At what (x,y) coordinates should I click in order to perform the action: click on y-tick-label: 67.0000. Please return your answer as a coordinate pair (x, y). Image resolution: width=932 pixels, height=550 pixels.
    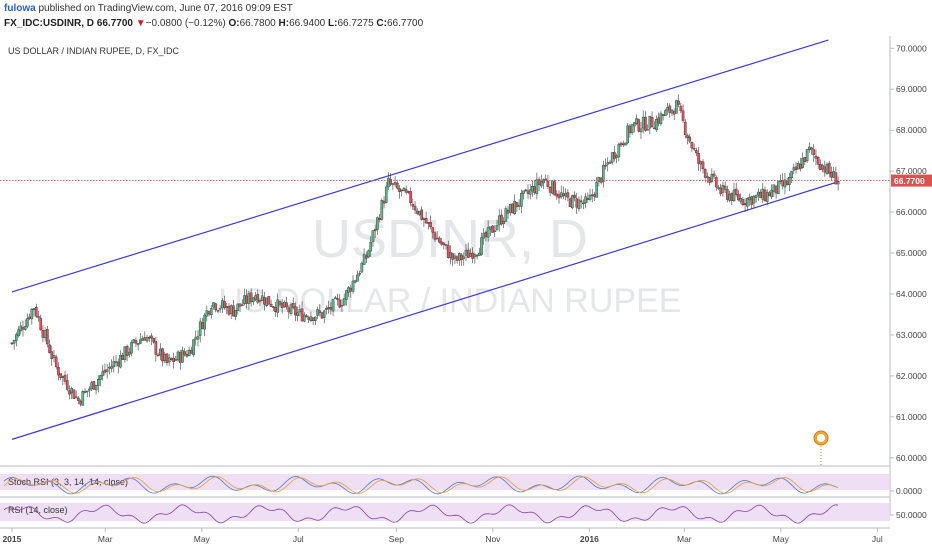
    Looking at the image, I should click on (911, 171).